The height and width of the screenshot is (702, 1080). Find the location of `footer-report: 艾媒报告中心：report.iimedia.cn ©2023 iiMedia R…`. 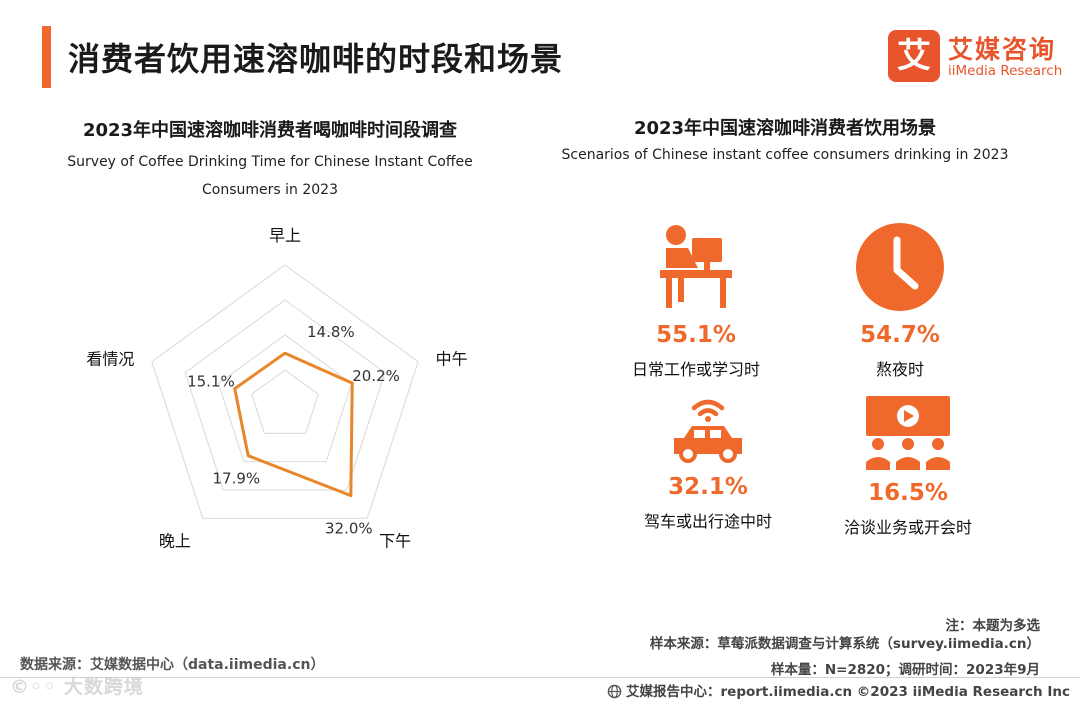

footer-report: 艾媒报告中心：report.iimedia.cn ©2023 iiMedia R… is located at coordinates (838, 690).